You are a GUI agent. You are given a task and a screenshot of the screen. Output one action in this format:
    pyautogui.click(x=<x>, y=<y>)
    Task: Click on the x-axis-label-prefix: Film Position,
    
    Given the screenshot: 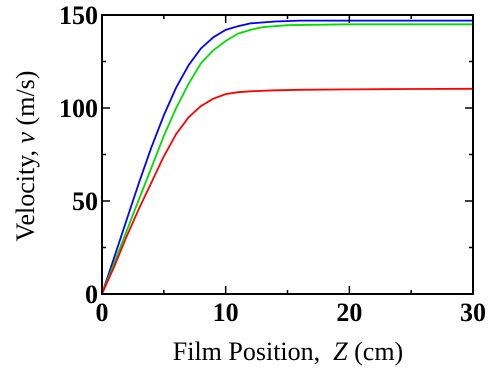 What is the action you would take?
    pyautogui.click(x=253, y=351)
    